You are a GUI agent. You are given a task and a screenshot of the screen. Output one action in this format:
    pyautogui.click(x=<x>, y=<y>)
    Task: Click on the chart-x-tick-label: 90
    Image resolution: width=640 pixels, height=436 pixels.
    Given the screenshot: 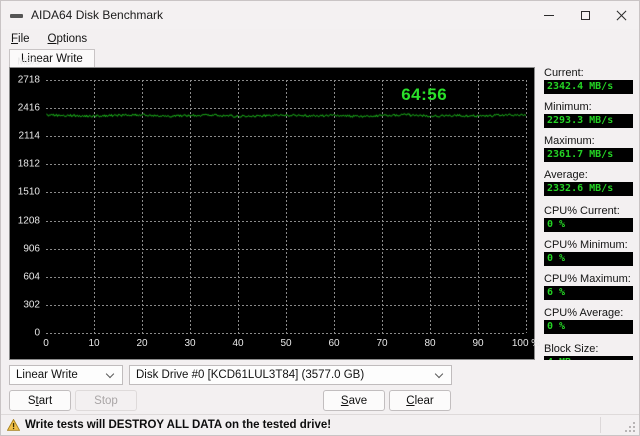 What is the action you would take?
    pyautogui.click(x=478, y=343)
    